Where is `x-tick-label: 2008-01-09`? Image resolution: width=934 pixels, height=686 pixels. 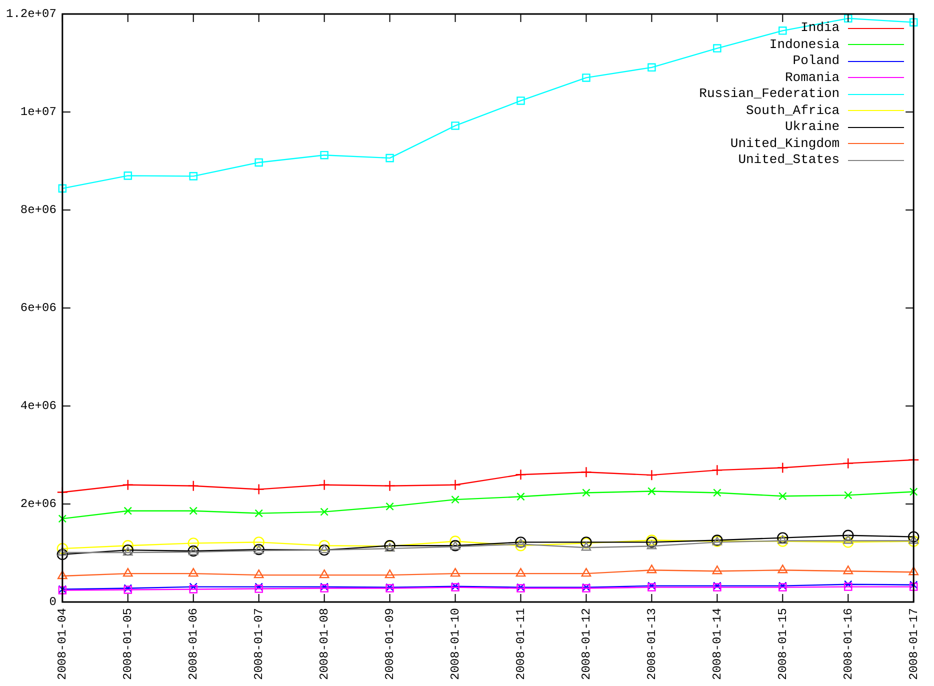 x-tick-label: 2008-01-09 is located at coordinates (389, 644).